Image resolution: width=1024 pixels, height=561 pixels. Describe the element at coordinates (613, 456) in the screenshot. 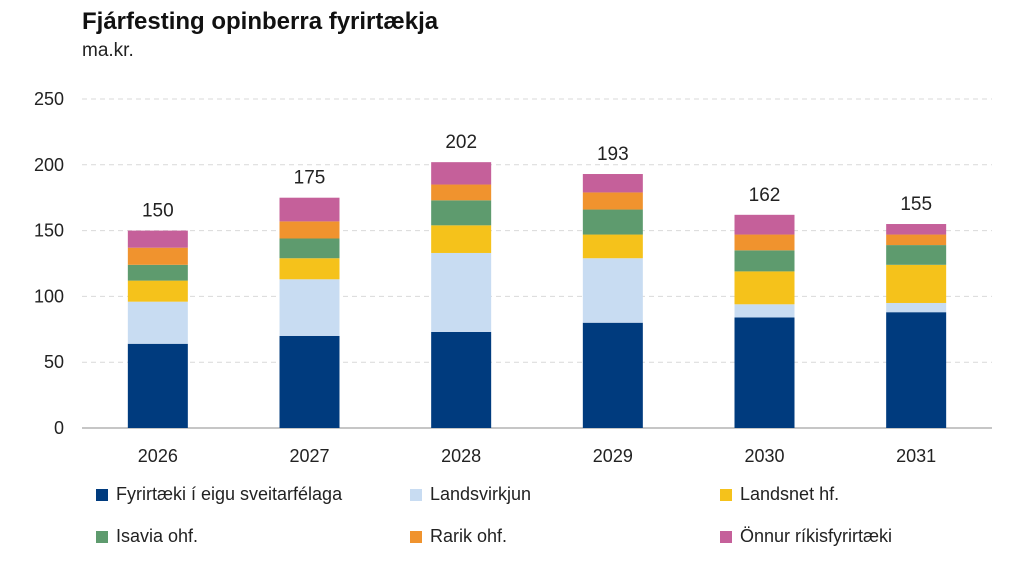

I see `x-tick-label: 2029` at that location.